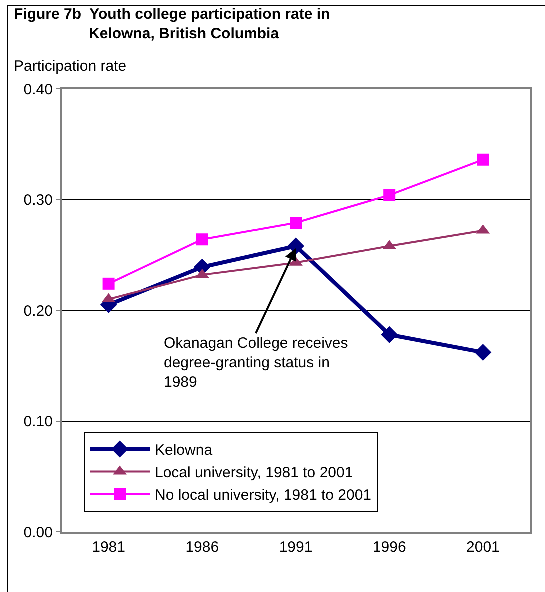 This screenshot has width=545, height=592. I want to click on legend-label: Kelowna, so click(184, 451).